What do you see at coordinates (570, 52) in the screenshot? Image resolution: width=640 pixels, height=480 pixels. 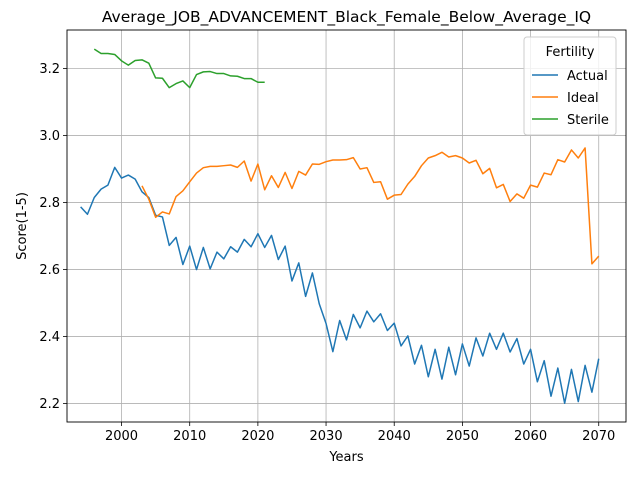 I see `legend-title: Fertility` at bounding box center [570, 52].